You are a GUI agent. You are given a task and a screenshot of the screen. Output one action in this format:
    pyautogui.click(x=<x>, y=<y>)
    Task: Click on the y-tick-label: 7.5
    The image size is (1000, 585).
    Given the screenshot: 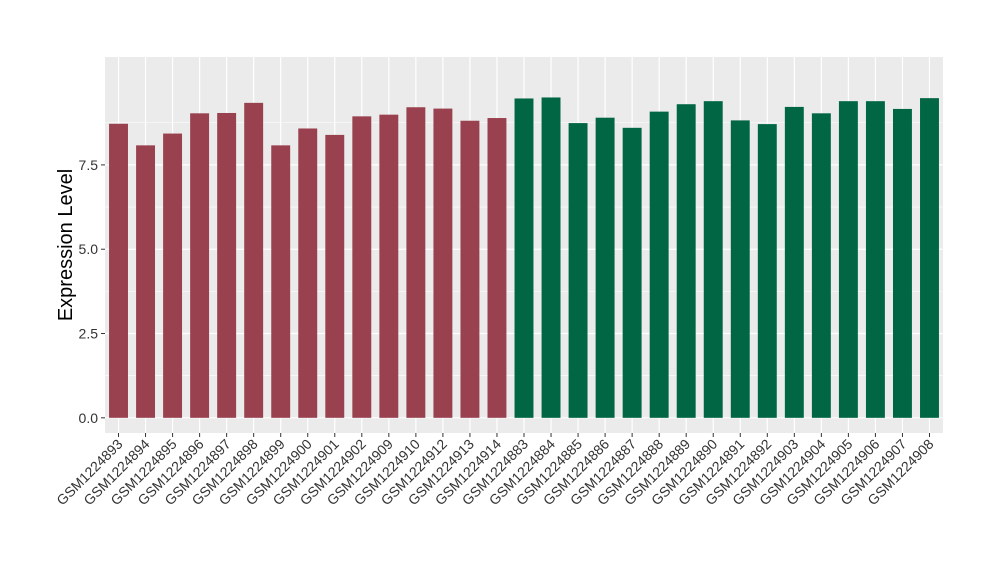 What is the action you would take?
    pyautogui.click(x=89, y=165)
    